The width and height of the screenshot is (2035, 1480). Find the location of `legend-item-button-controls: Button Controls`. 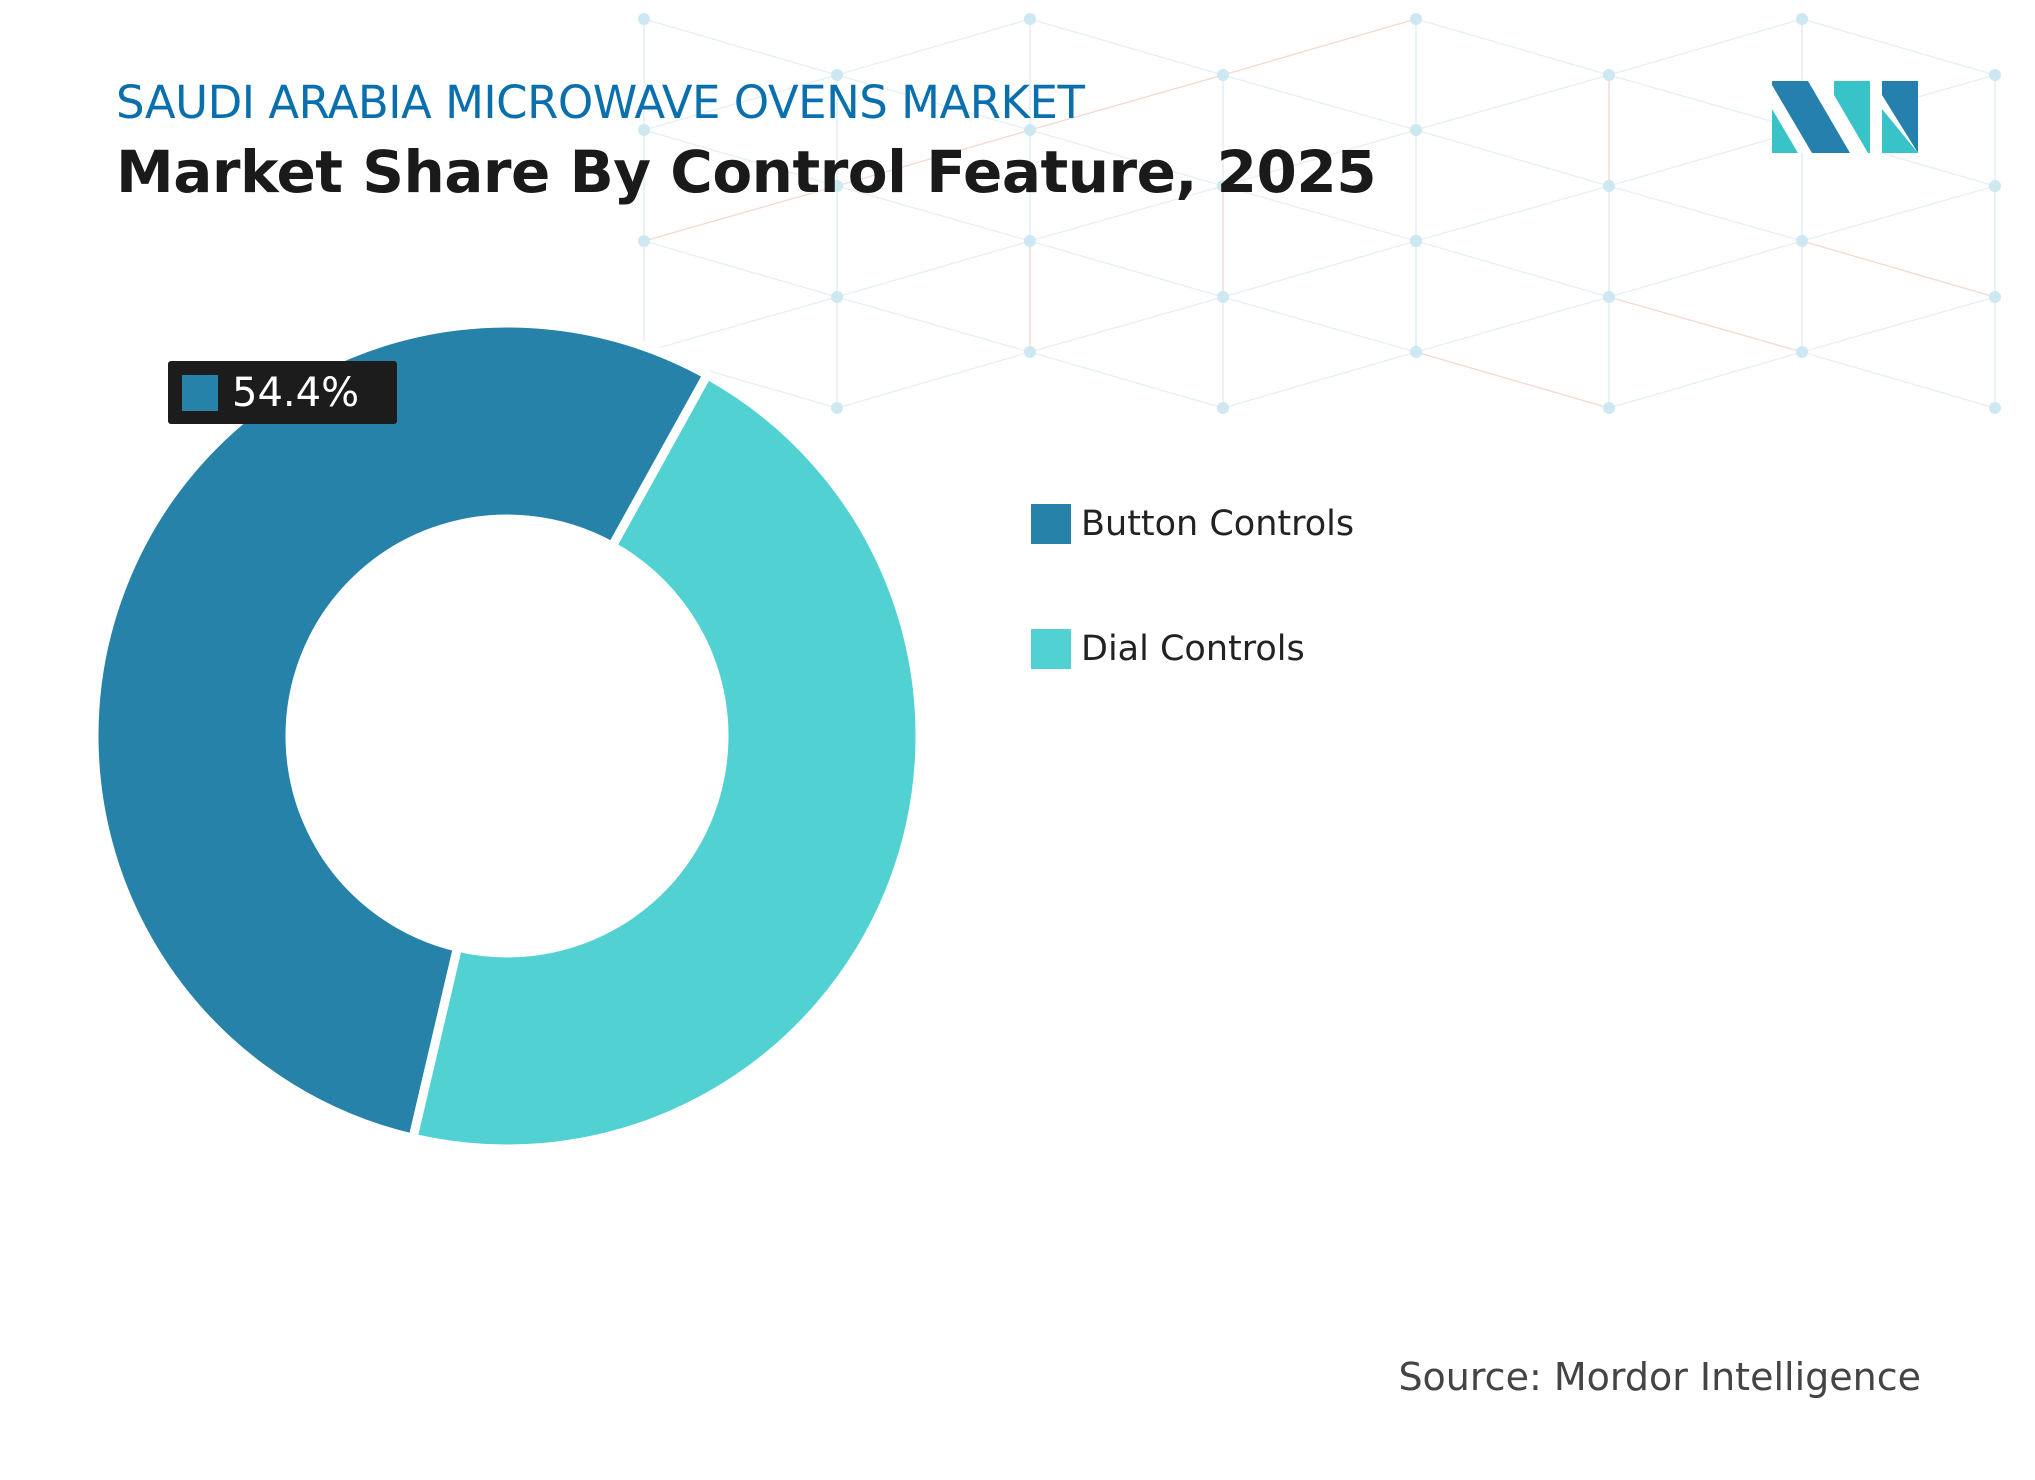

legend-item-button-controls: Button Controls is located at coordinates (1192, 524).